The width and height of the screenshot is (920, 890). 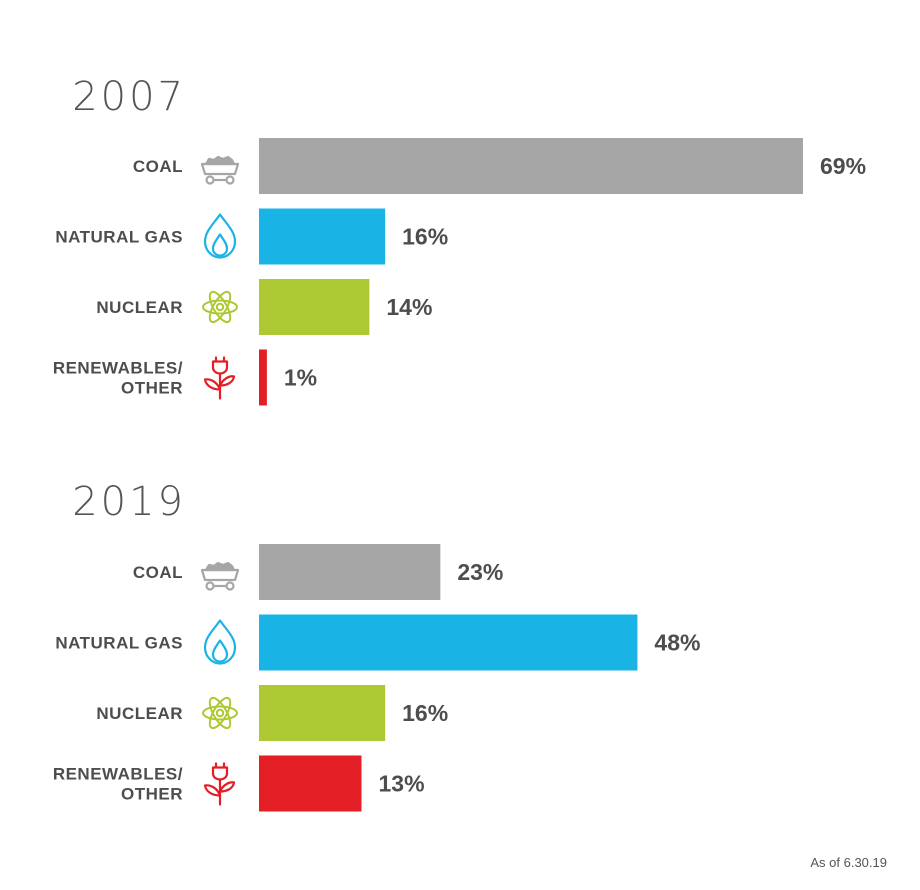 I want to click on chart-title: 2007, so click(x=129, y=97).